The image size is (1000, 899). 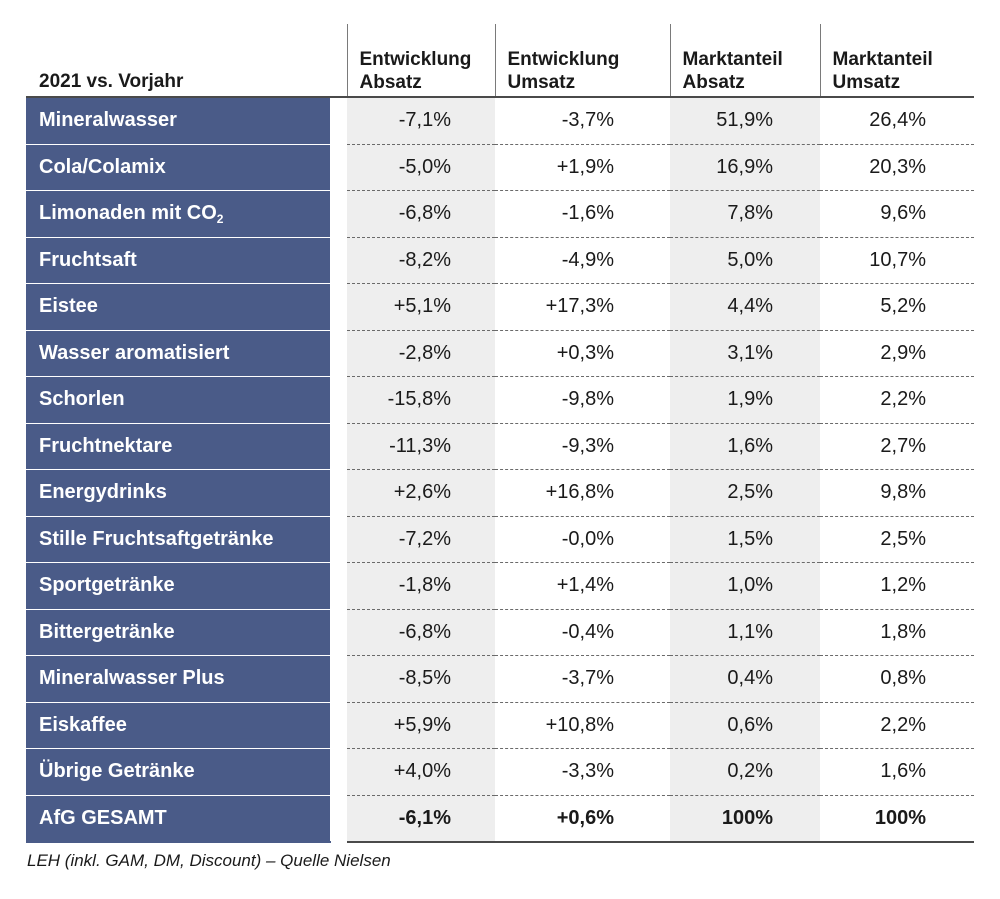 What do you see at coordinates (88, 259) in the screenshot?
I see `row-label-text: Fruchtsaft` at bounding box center [88, 259].